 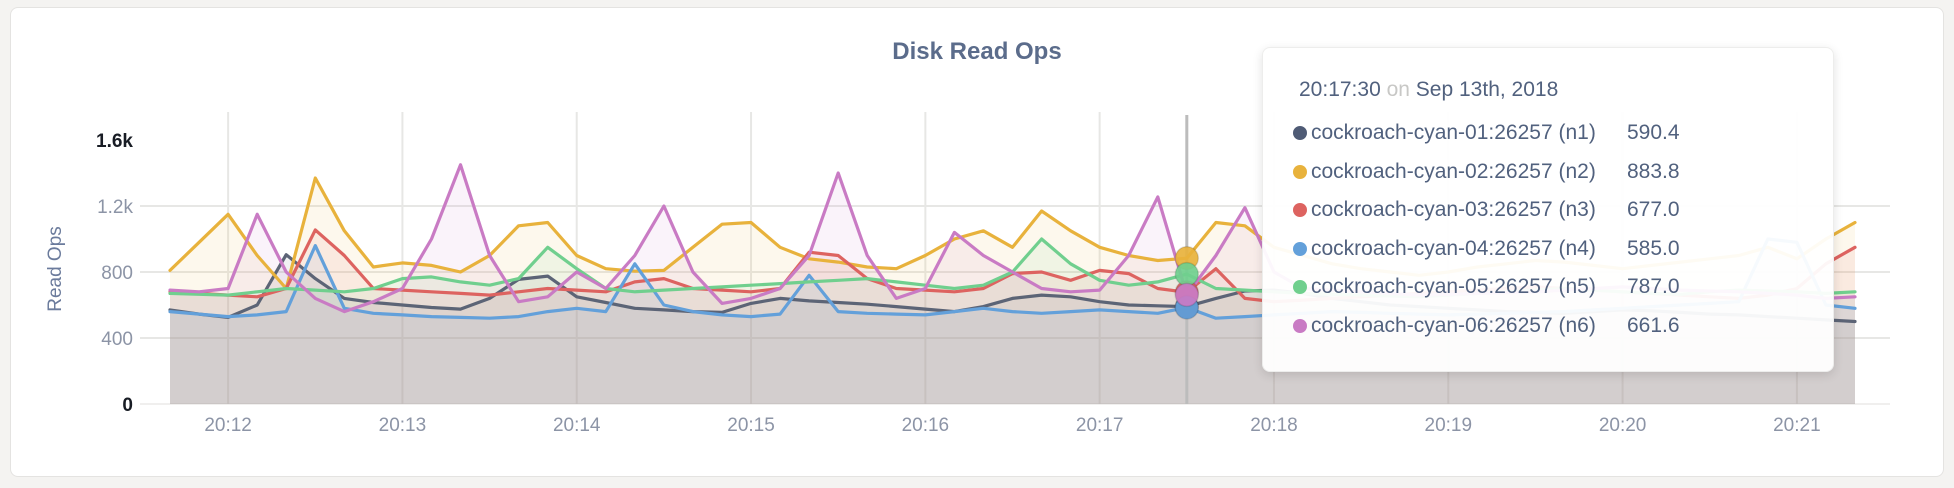 What do you see at coordinates (127, 405) in the screenshot?
I see `y-tick-label: 0` at bounding box center [127, 405].